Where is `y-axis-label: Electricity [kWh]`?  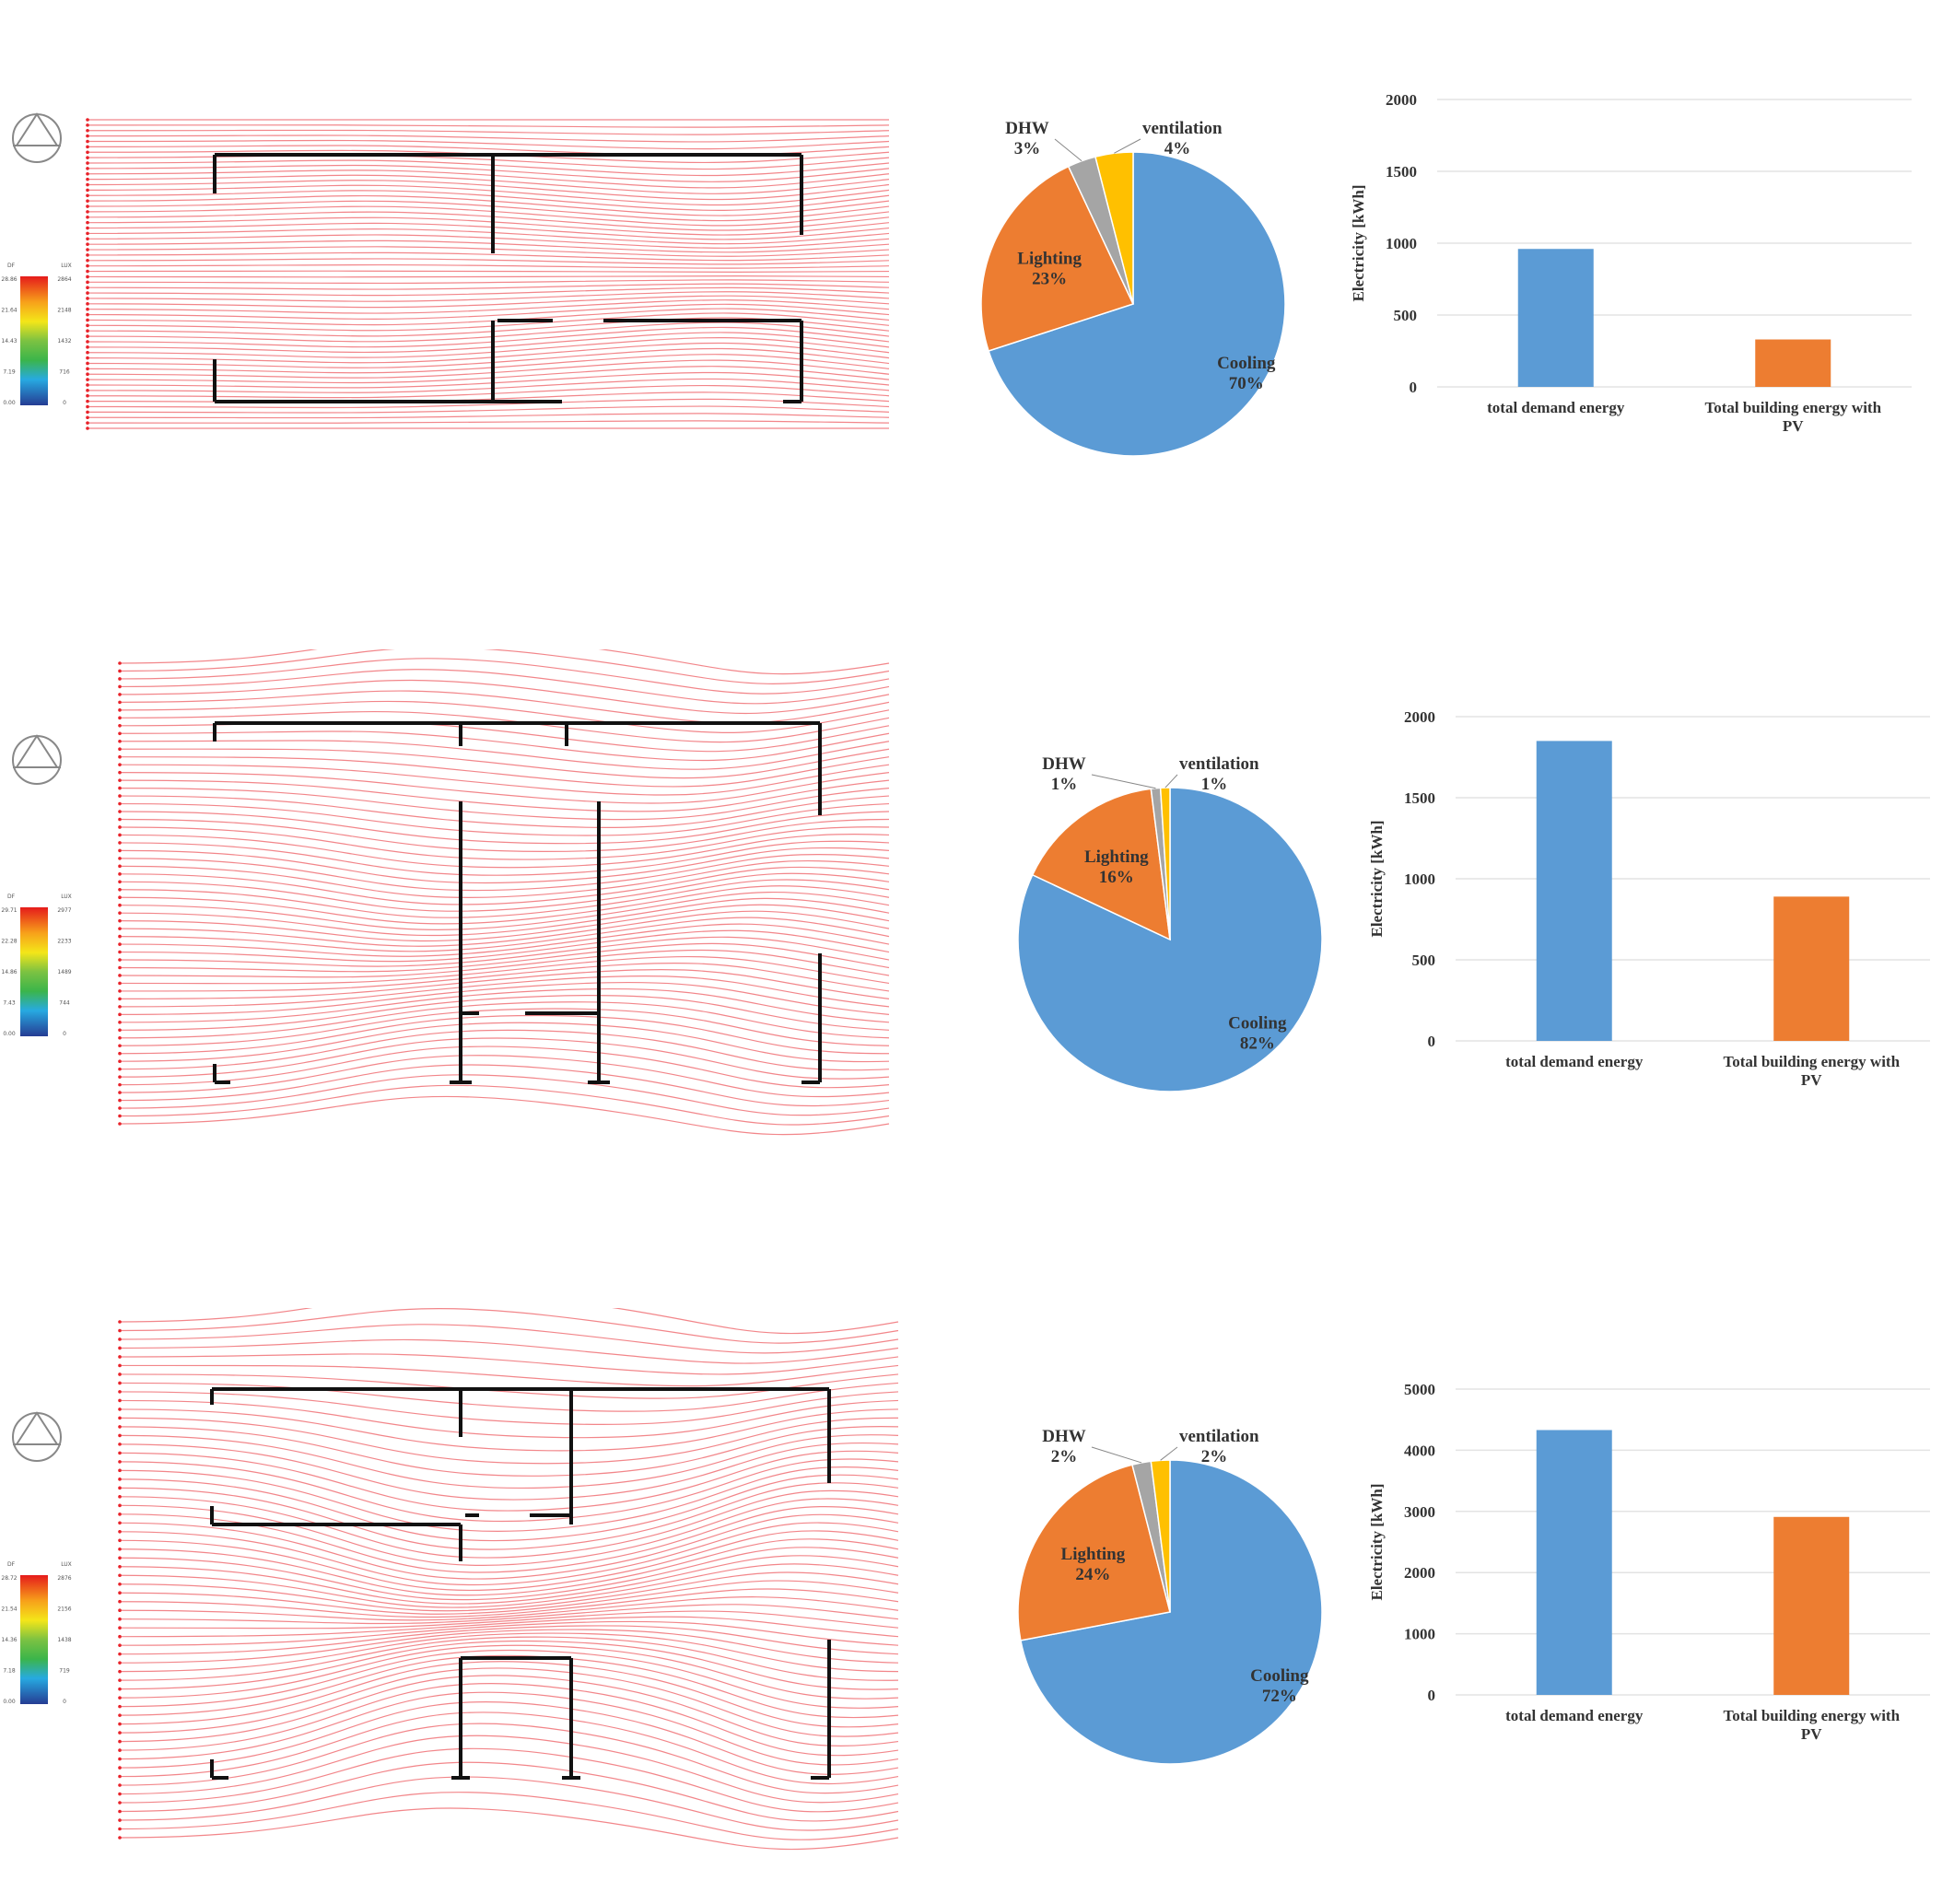 y-axis-label: Electricity [kWh] is located at coordinates (1377, 1542).